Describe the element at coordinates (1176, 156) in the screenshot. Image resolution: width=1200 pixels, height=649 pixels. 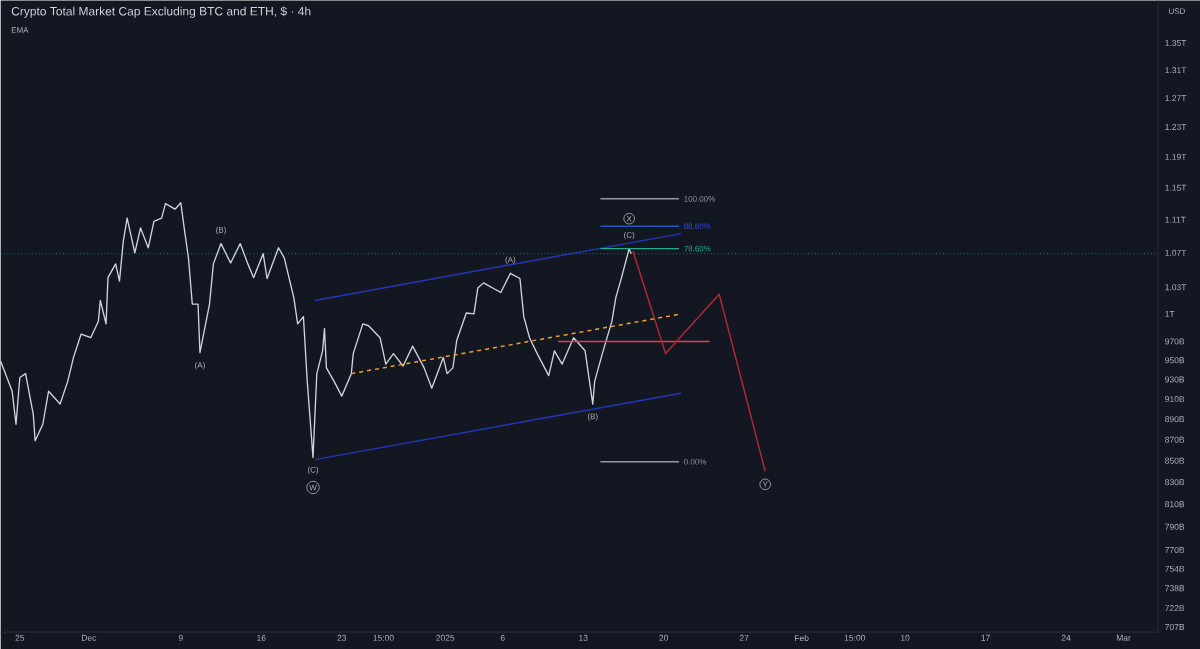
I see `y-tick-label: 1.19T` at that location.